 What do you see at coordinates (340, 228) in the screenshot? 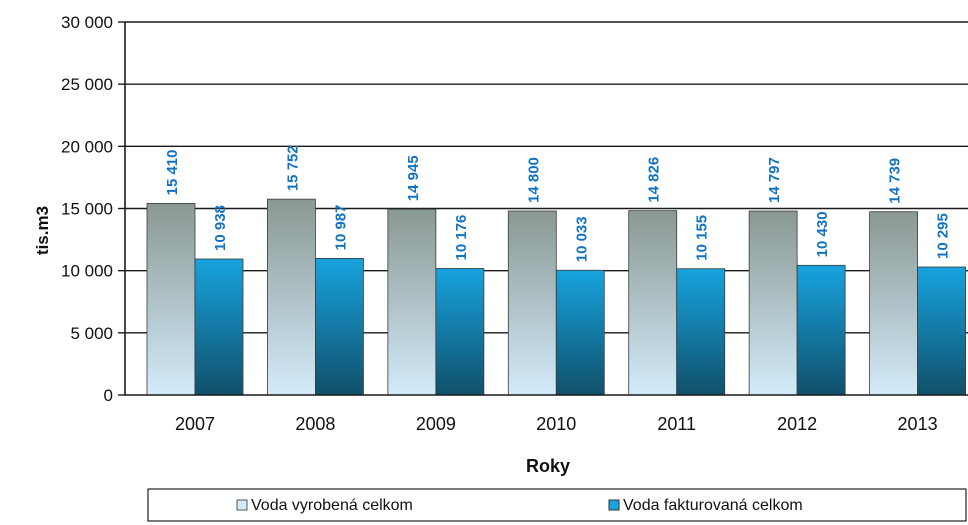
I see `data-label-invoiced: 10 987` at bounding box center [340, 228].